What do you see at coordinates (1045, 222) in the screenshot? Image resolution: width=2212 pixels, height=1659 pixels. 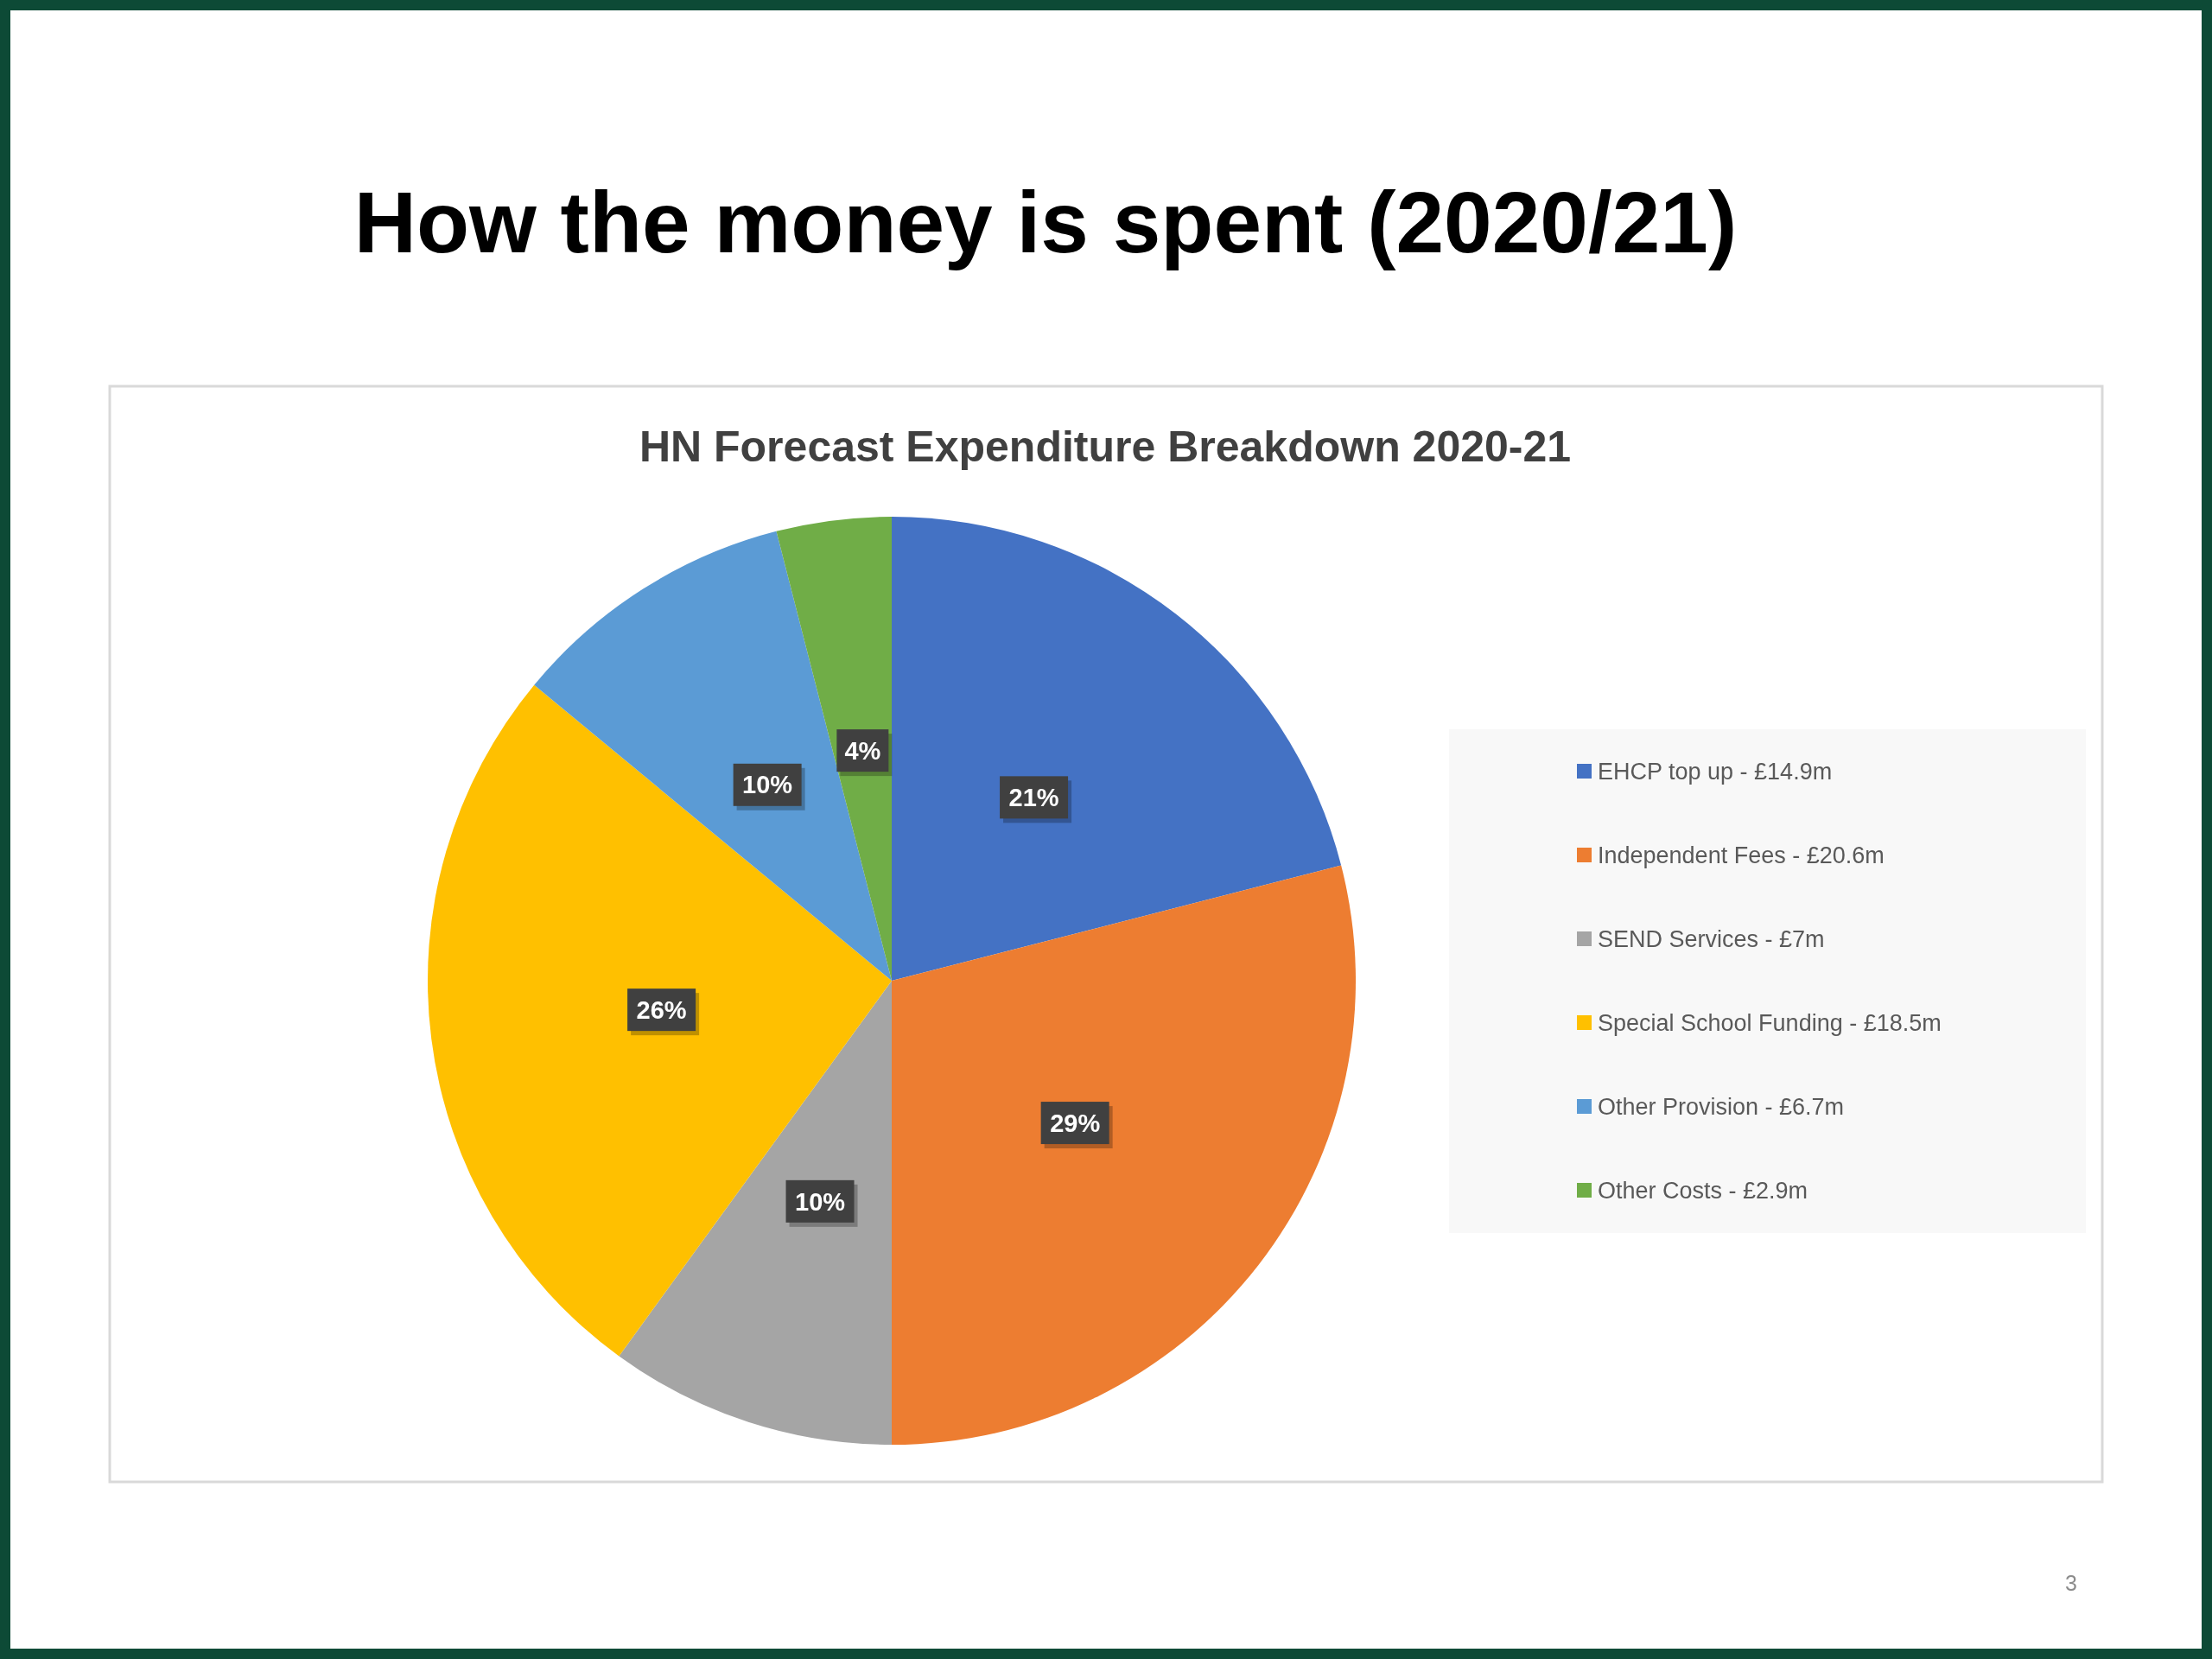 I see `chart-title: How the money is spent (2020/21)` at bounding box center [1045, 222].